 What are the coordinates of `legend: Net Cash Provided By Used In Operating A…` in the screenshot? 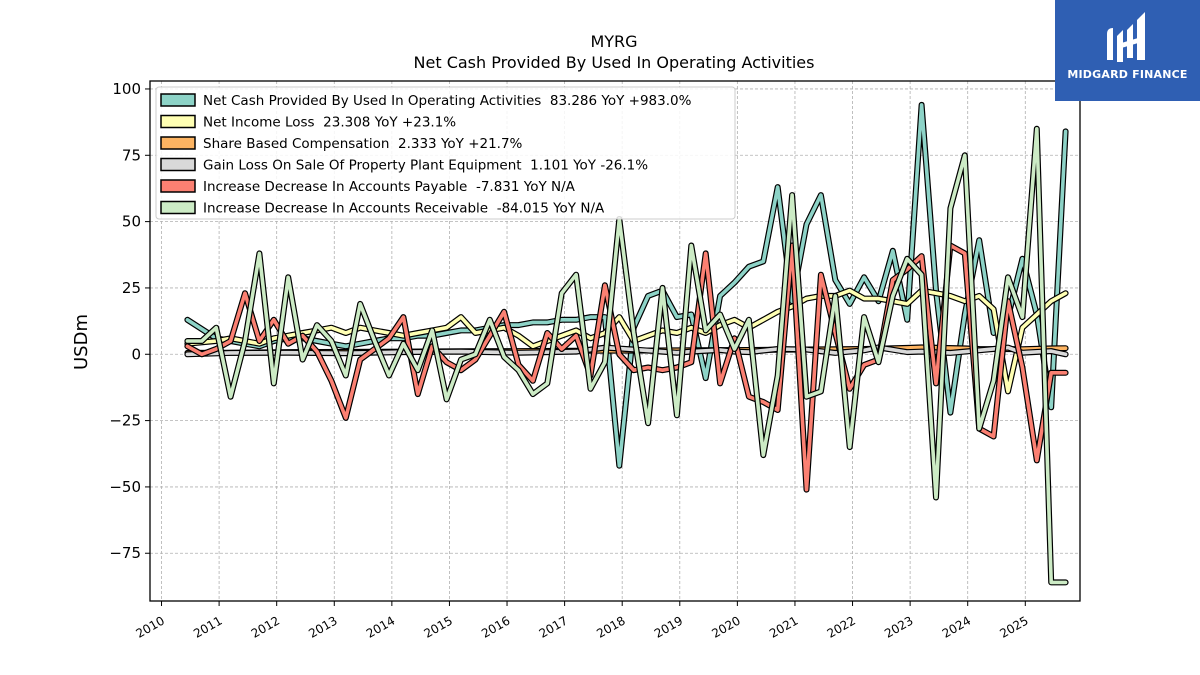 It's located at (445, 153).